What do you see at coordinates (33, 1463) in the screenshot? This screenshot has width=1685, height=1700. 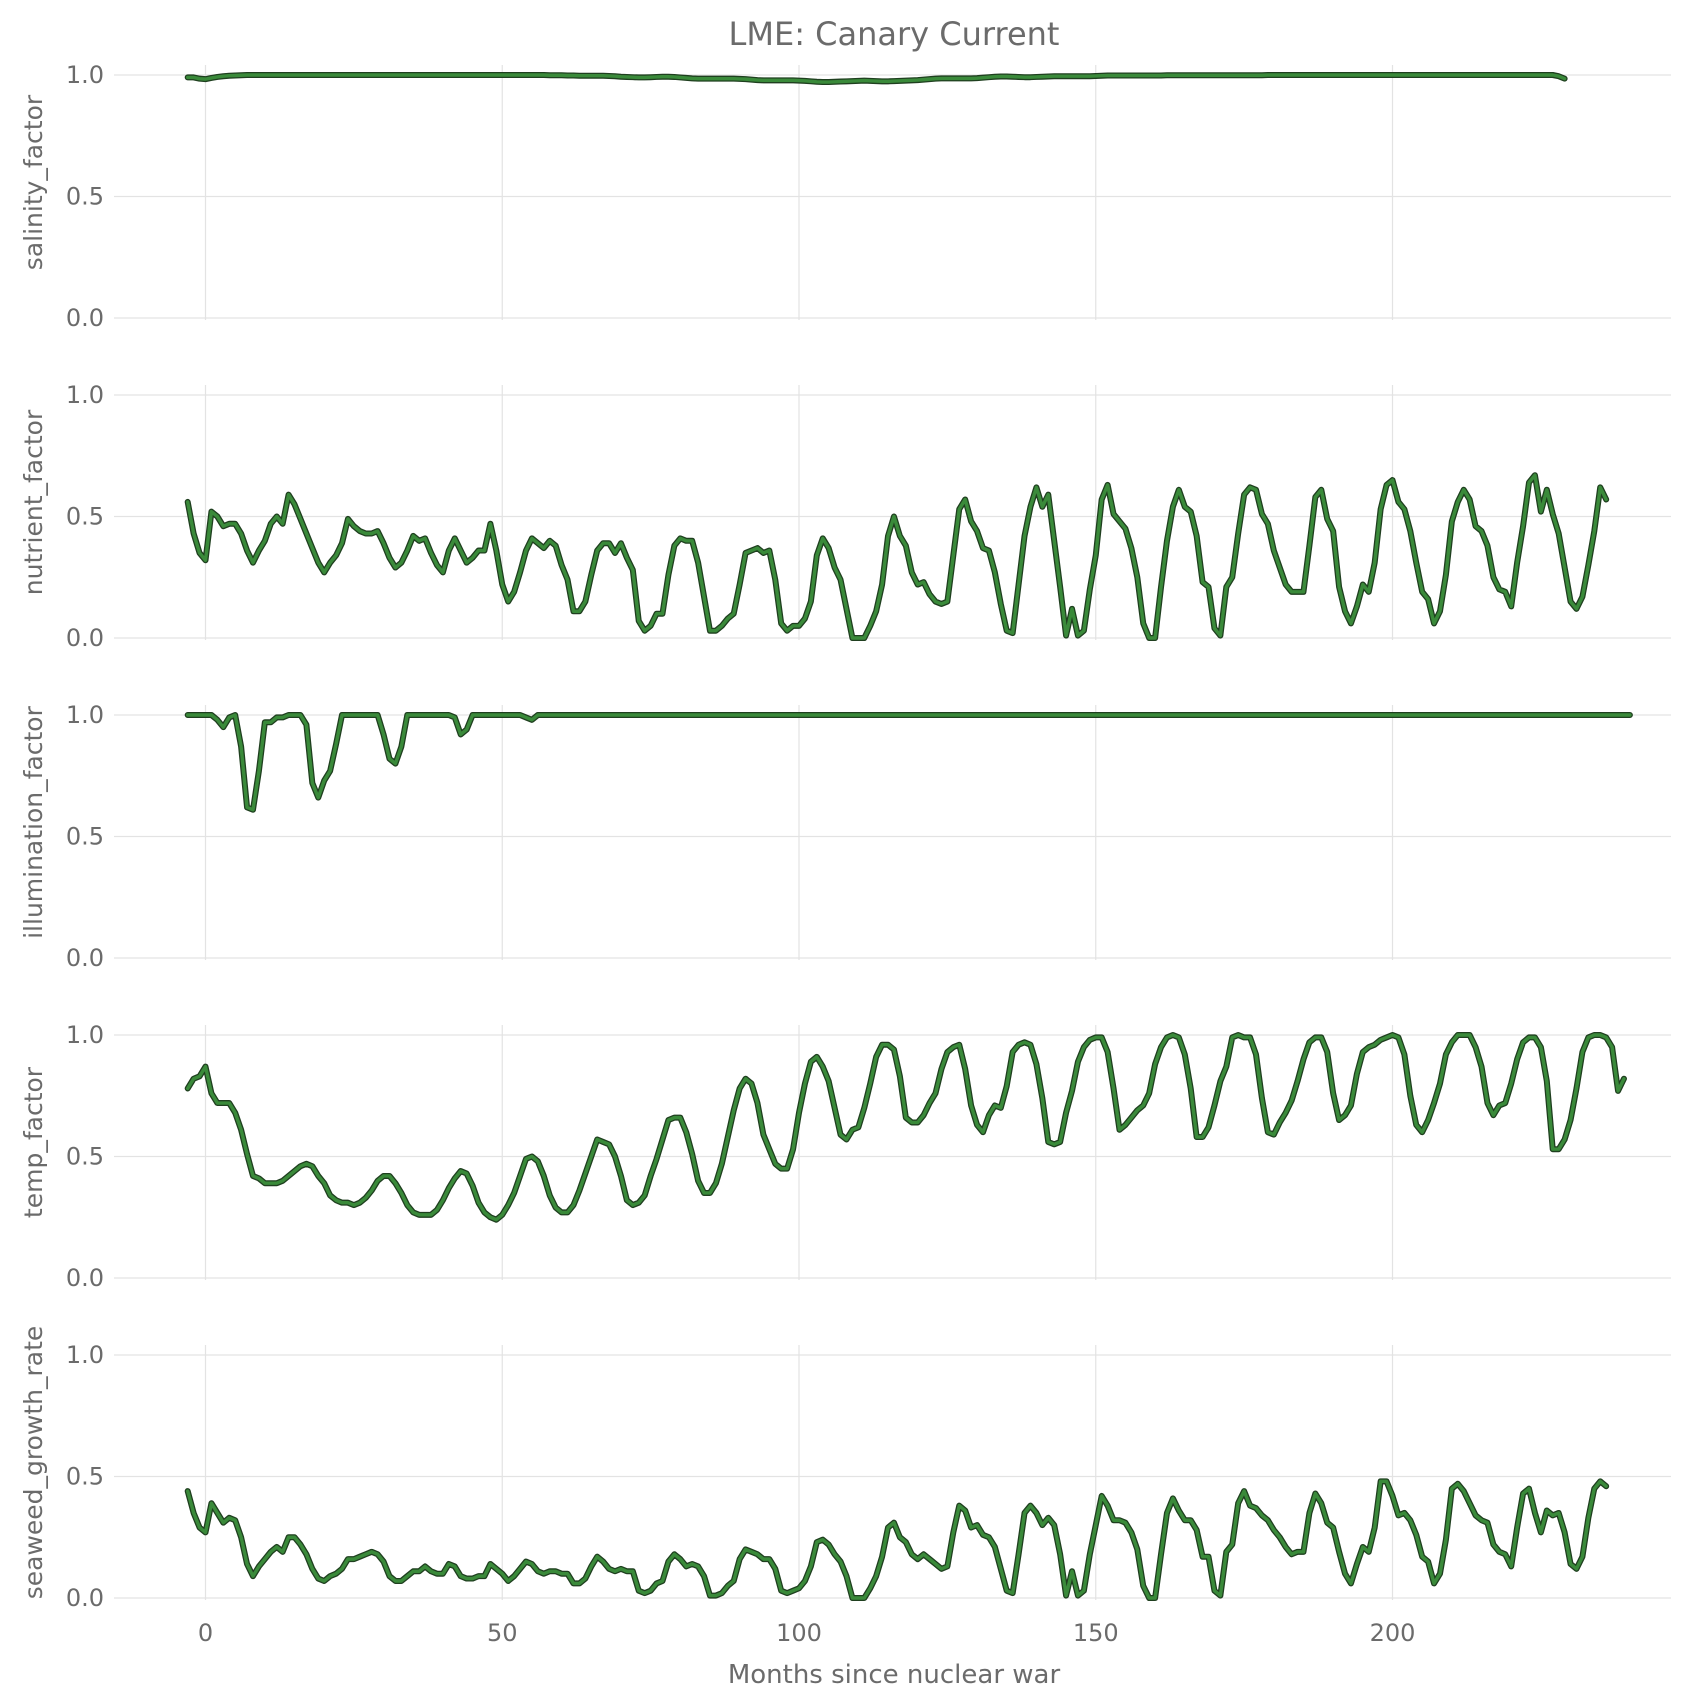 I see `y-axis-label: seaweed_growth_rate` at bounding box center [33, 1463].